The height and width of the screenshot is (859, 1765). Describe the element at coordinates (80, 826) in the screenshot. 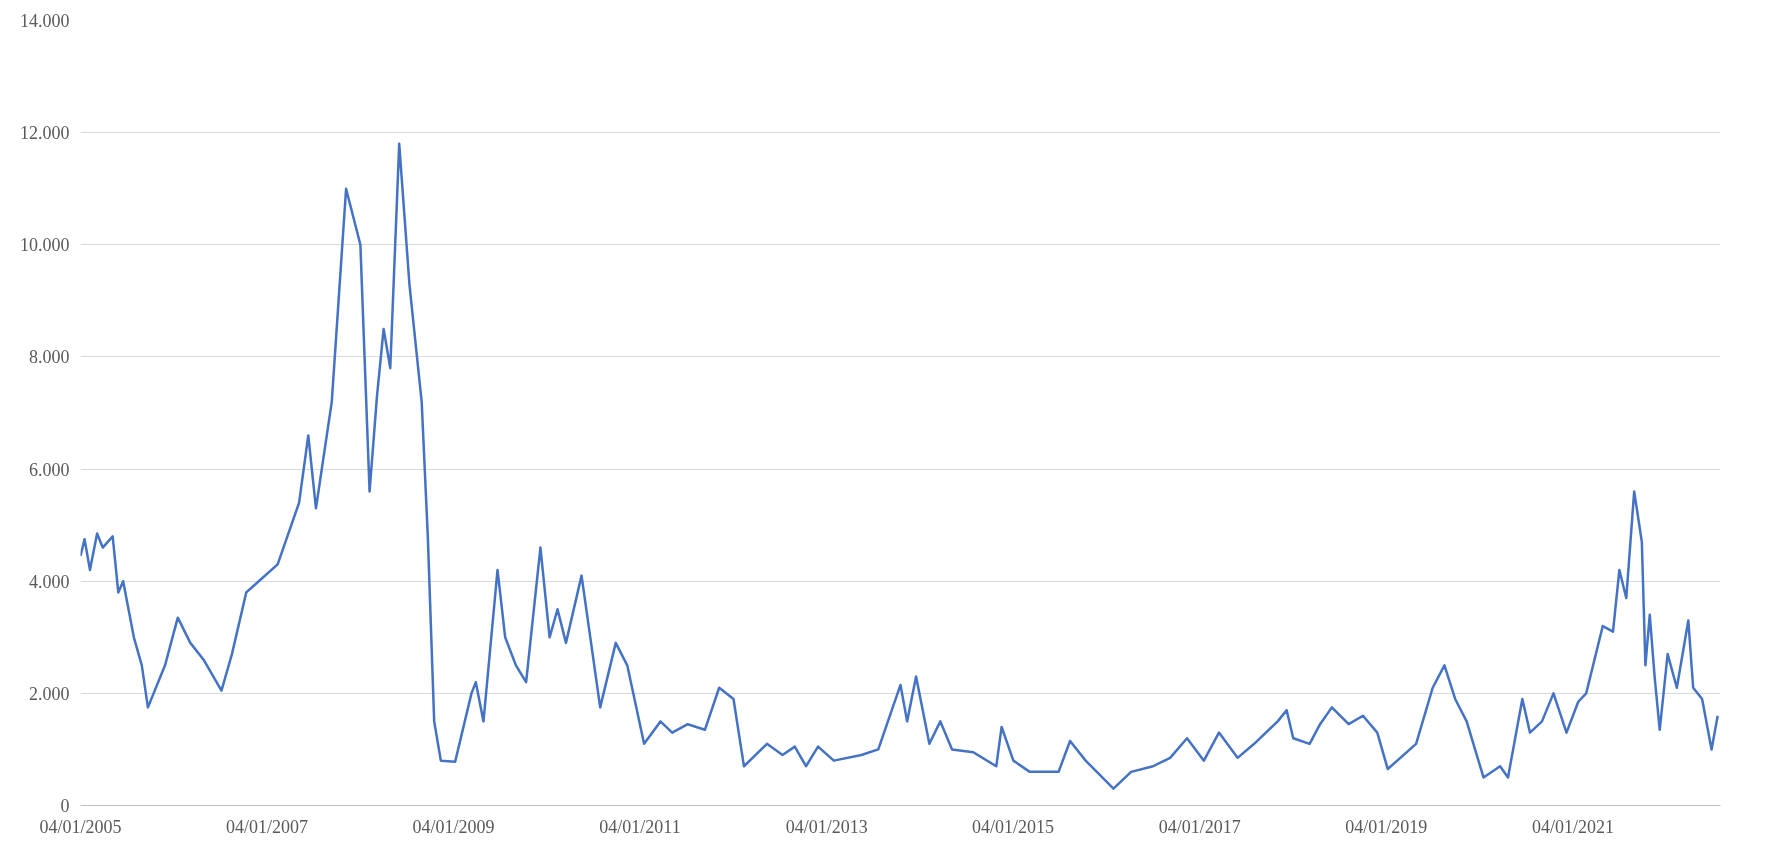

I see `x-tick-label: 04/01/2005` at that location.